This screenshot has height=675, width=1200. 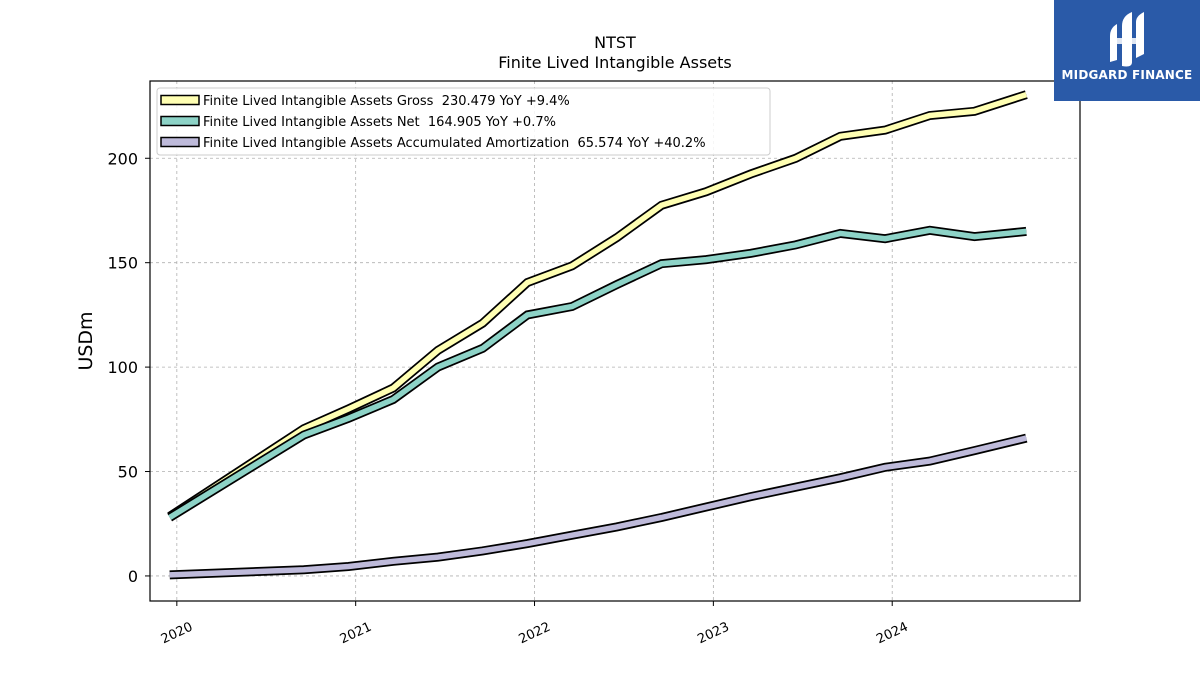 What do you see at coordinates (892, 634) in the screenshot?
I see `x-tick-label: 2024` at bounding box center [892, 634].